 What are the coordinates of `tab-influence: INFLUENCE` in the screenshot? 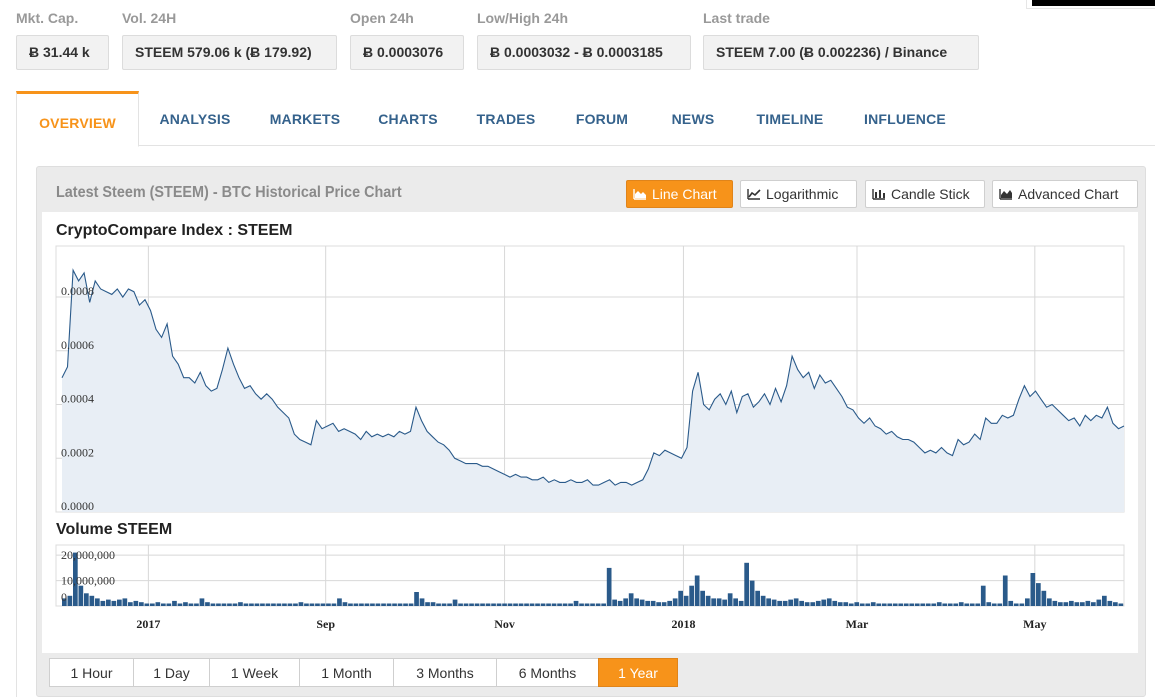 It's located at (905, 119).